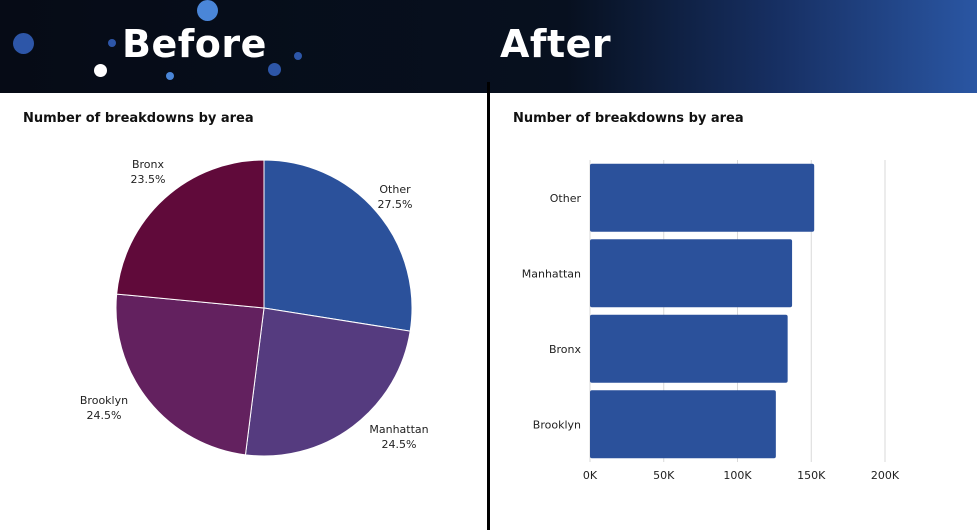 This screenshot has width=977, height=530. What do you see at coordinates (148, 164) in the screenshot?
I see `pie-label-bronx: Bronx` at bounding box center [148, 164].